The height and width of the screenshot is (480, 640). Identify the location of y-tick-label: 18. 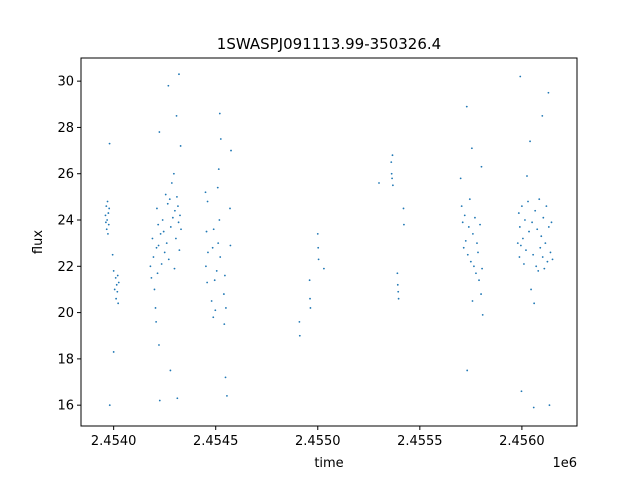
(65, 359).